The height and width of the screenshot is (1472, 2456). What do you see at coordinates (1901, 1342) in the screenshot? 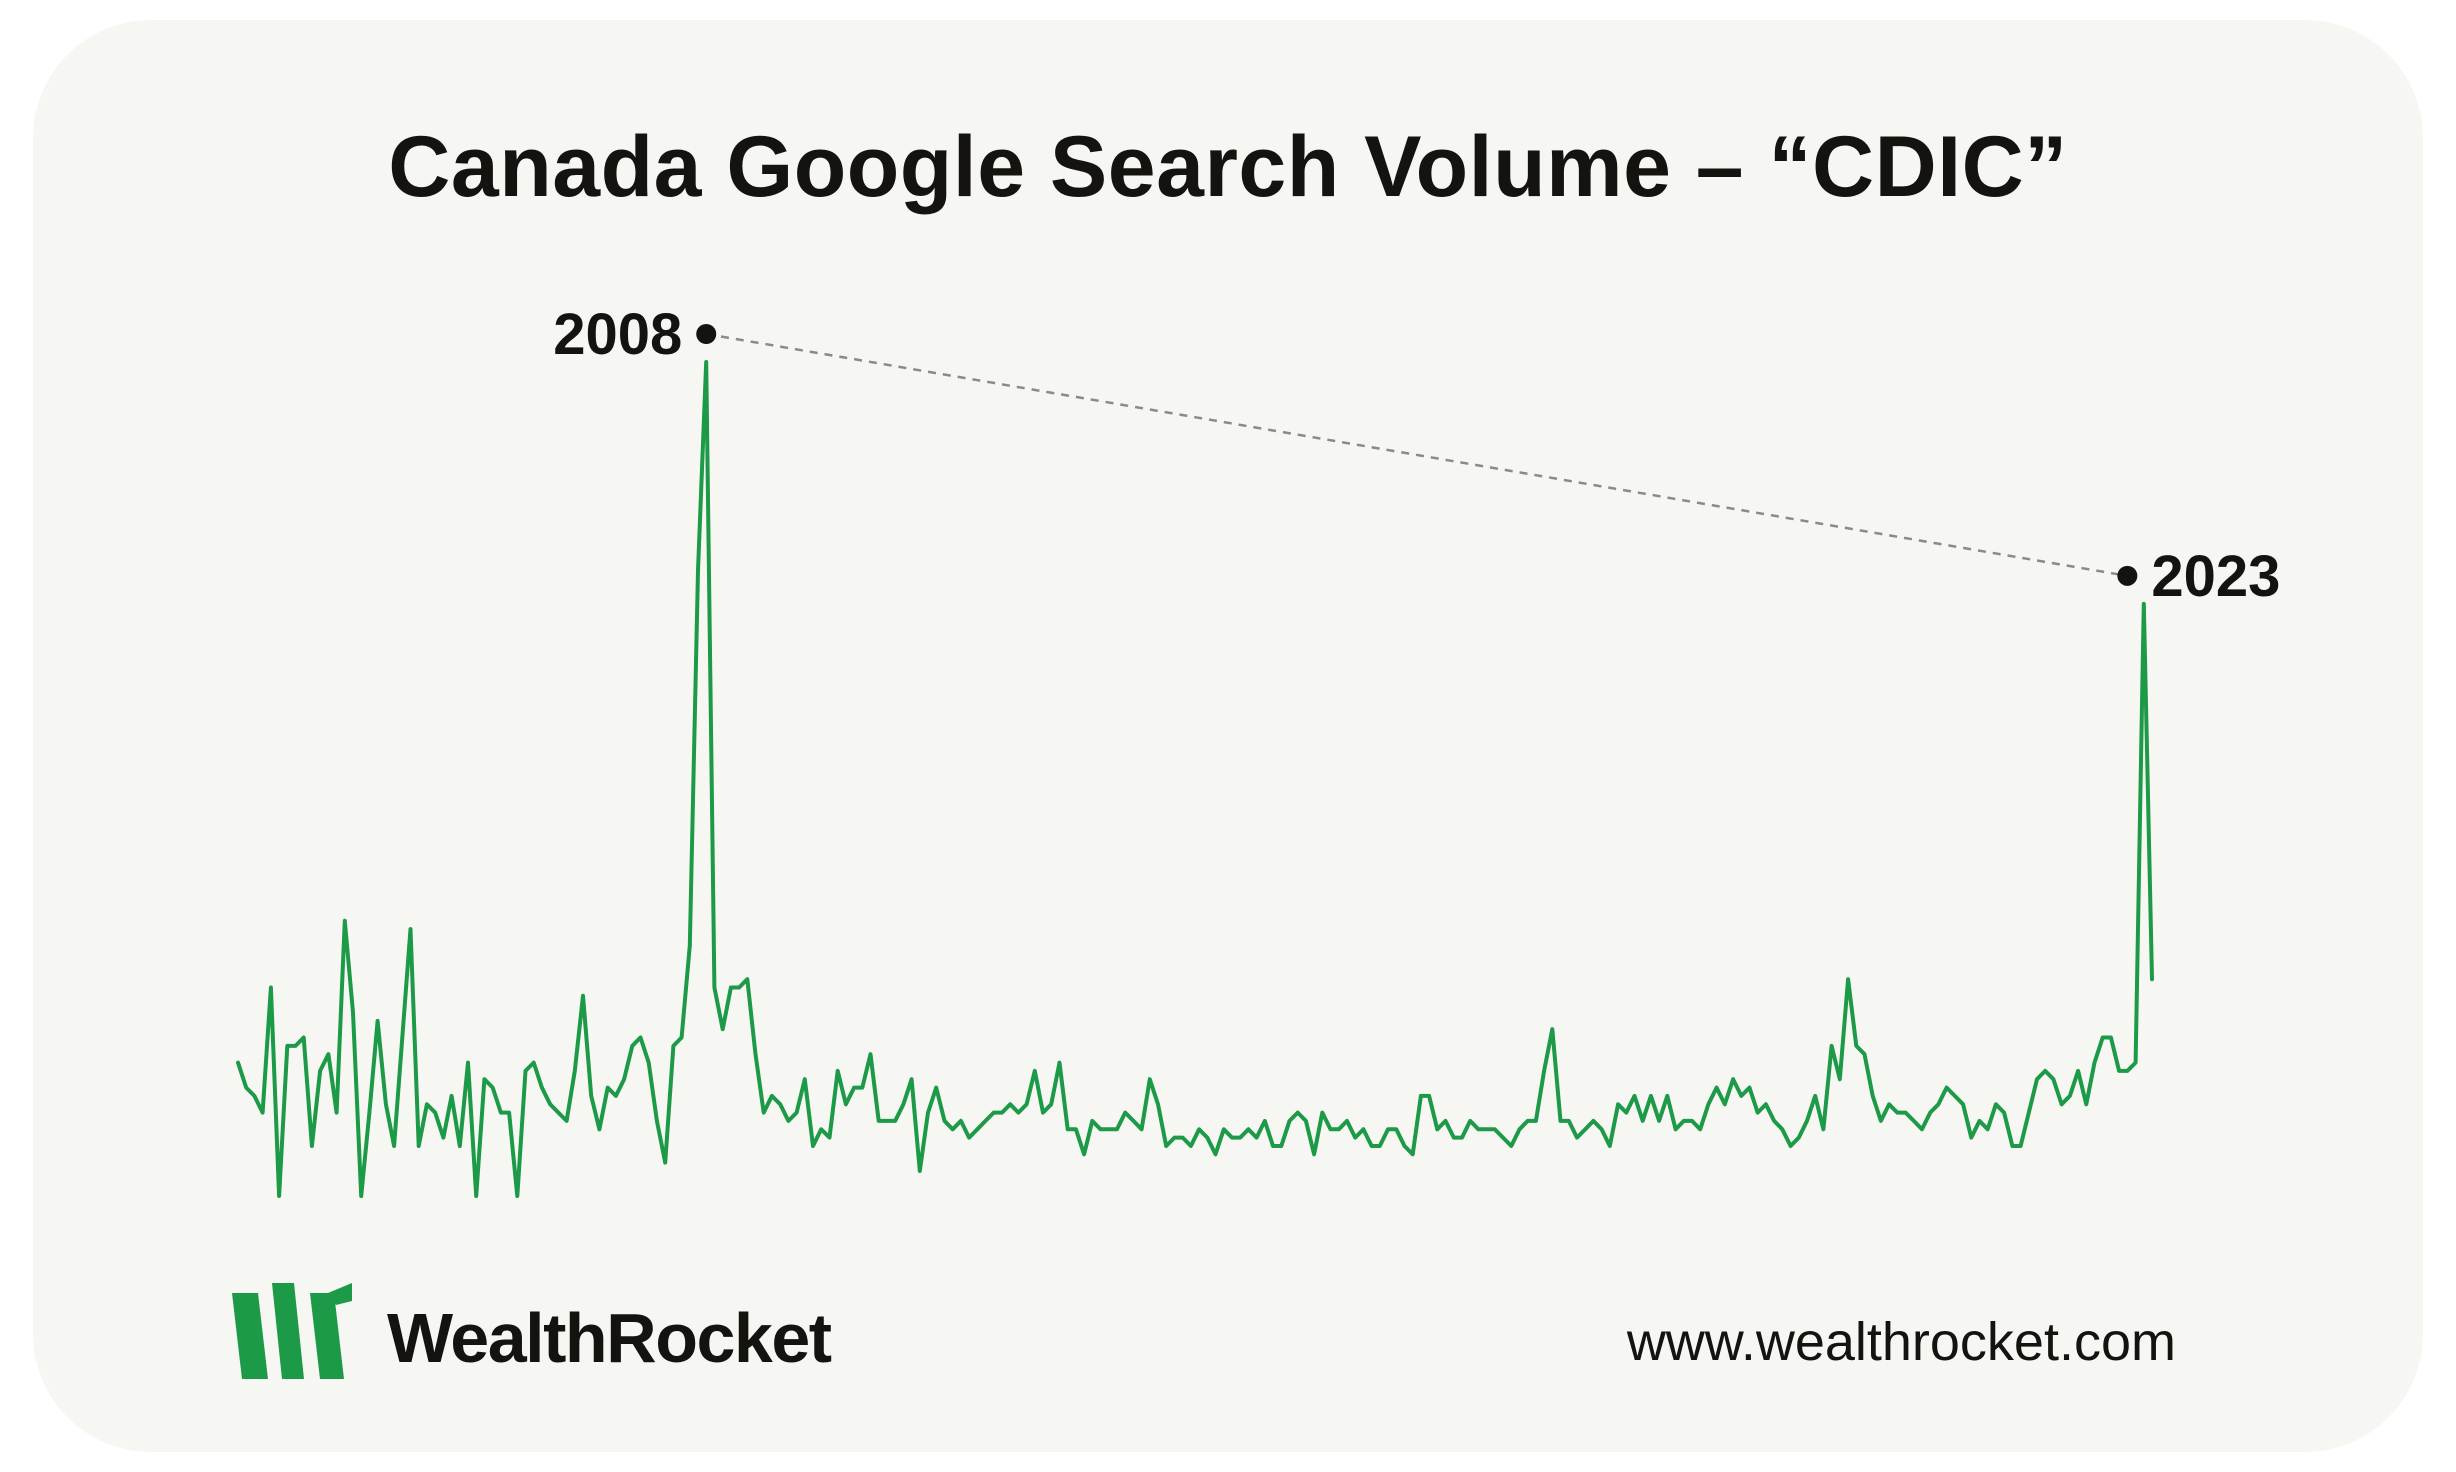
I see `website-url: www.wealthrocket.com` at bounding box center [1901, 1342].